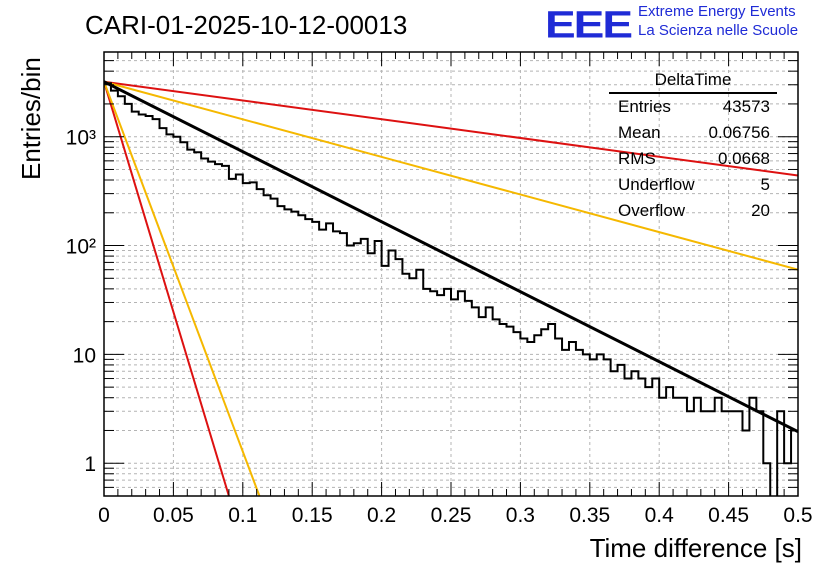  What do you see at coordinates (246, 25) in the screenshot?
I see `run-title: CARI-01-2025-10-12-00013` at bounding box center [246, 25].